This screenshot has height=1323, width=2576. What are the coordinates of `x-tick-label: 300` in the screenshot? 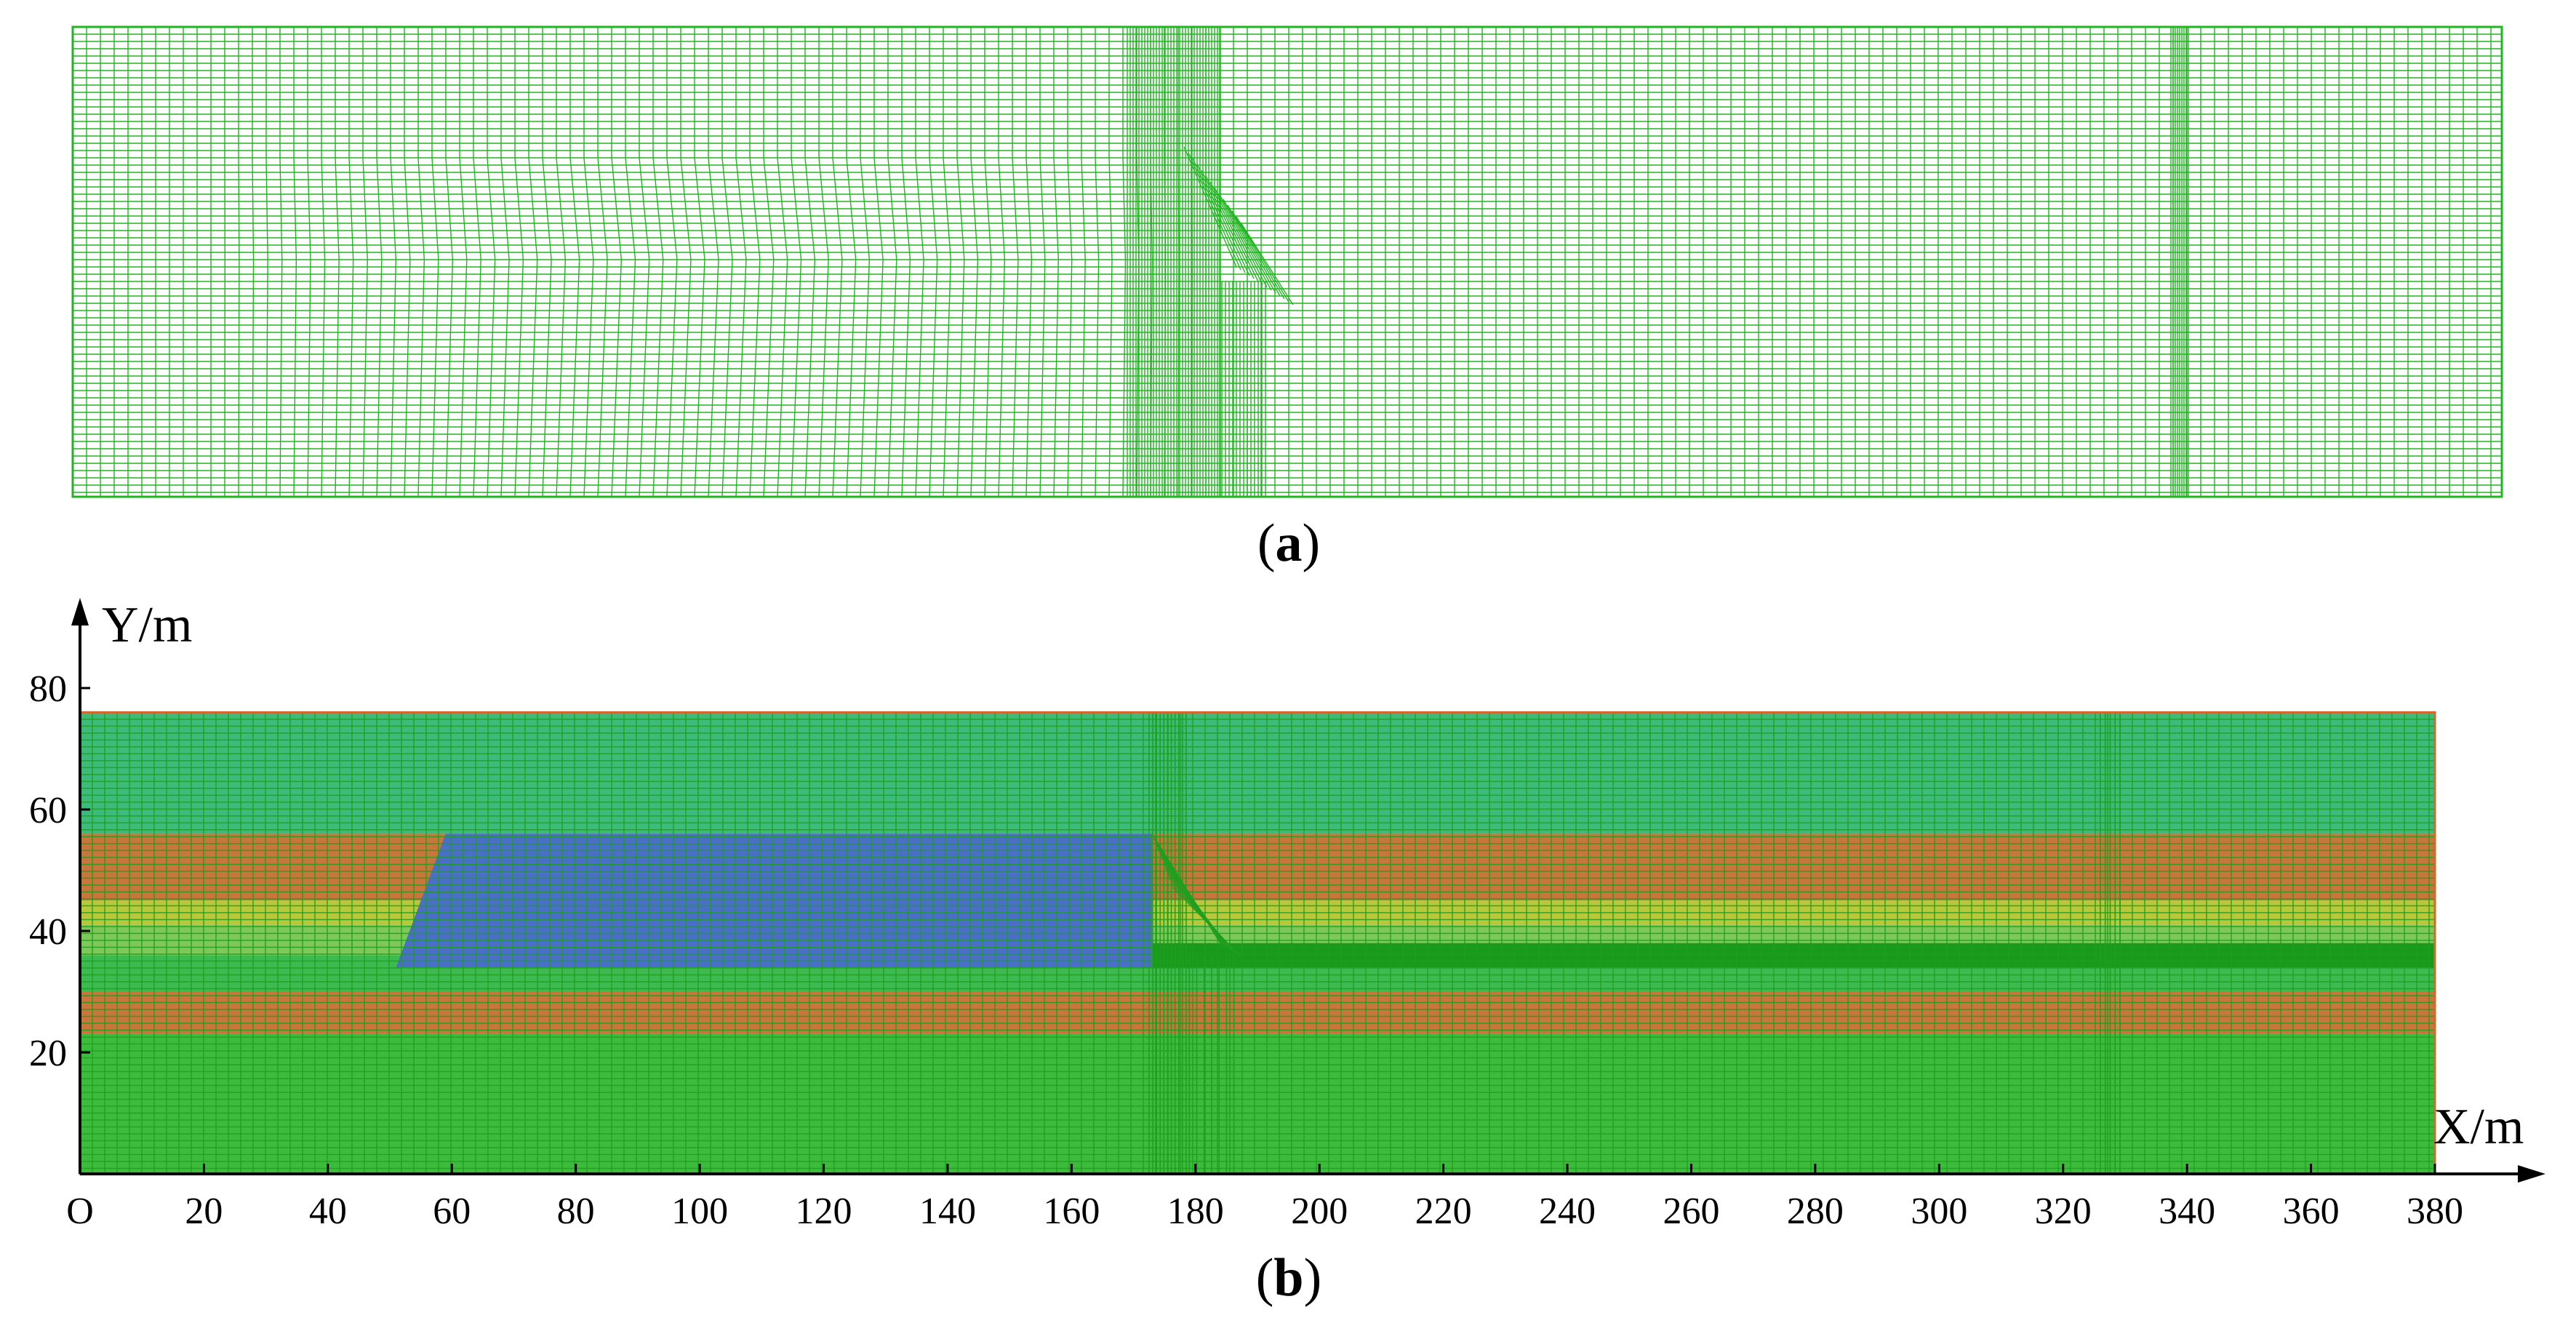 It's located at (1939, 1211).